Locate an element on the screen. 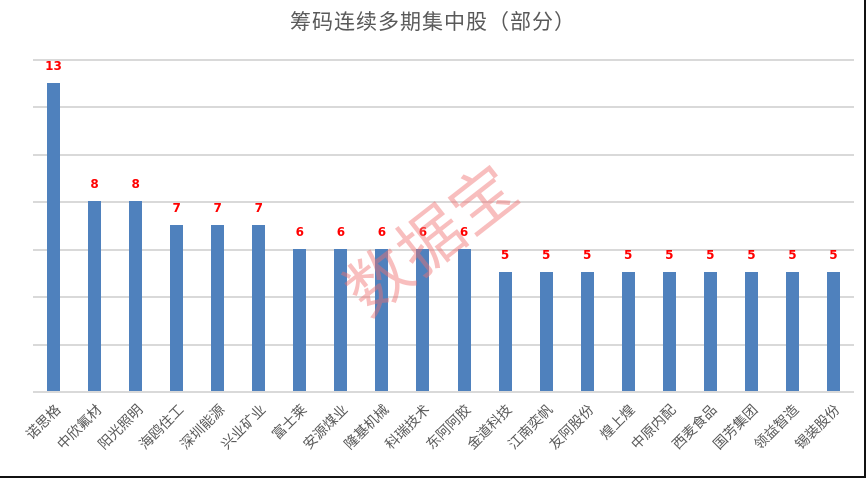 The height and width of the screenshot is (479, 866). x-tick-label: 友阿股份 is located at coordinates (572, 427).